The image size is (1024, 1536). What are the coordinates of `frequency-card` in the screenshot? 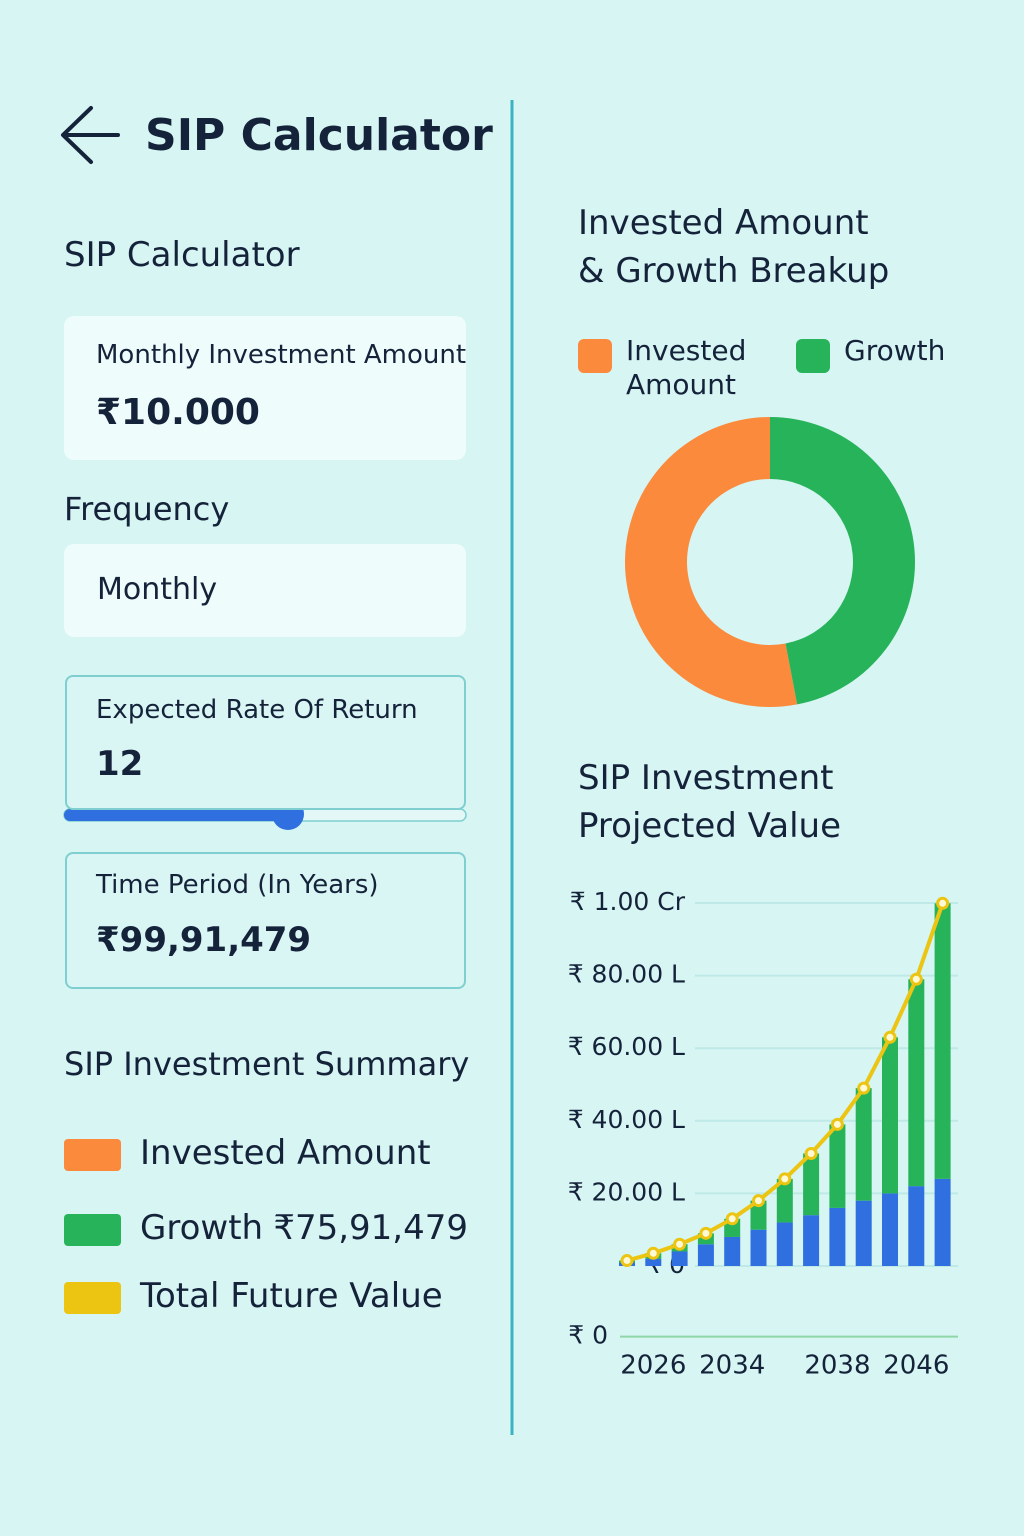 It's located at (265, 590).